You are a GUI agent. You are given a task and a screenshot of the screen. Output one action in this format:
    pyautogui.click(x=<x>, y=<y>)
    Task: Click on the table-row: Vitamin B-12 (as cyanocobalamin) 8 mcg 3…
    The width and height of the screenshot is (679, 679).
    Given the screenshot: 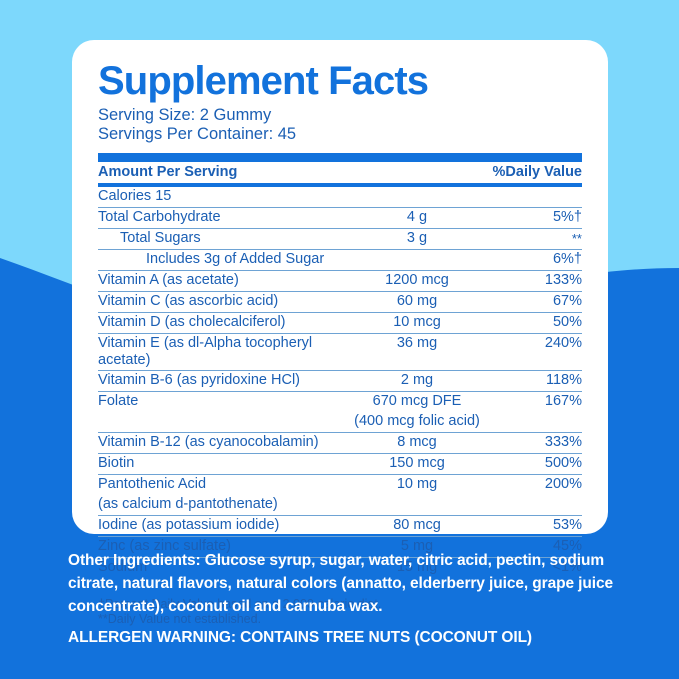 What is the action you would take?
    pyautogui.click(x=340, y=443)
    